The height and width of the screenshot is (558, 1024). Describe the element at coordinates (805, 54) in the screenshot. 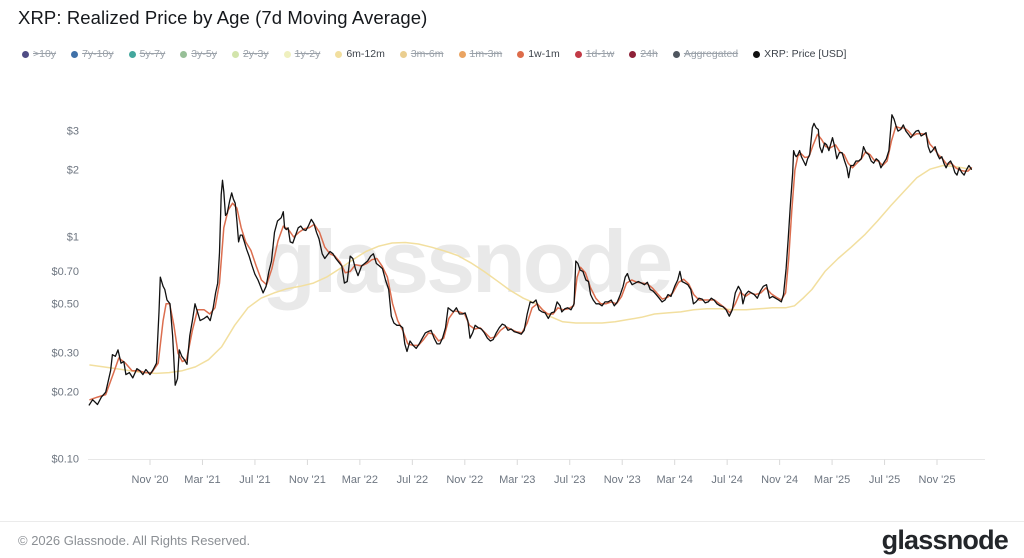

I see `legend-label: XRP: Price [USD]` at that location.